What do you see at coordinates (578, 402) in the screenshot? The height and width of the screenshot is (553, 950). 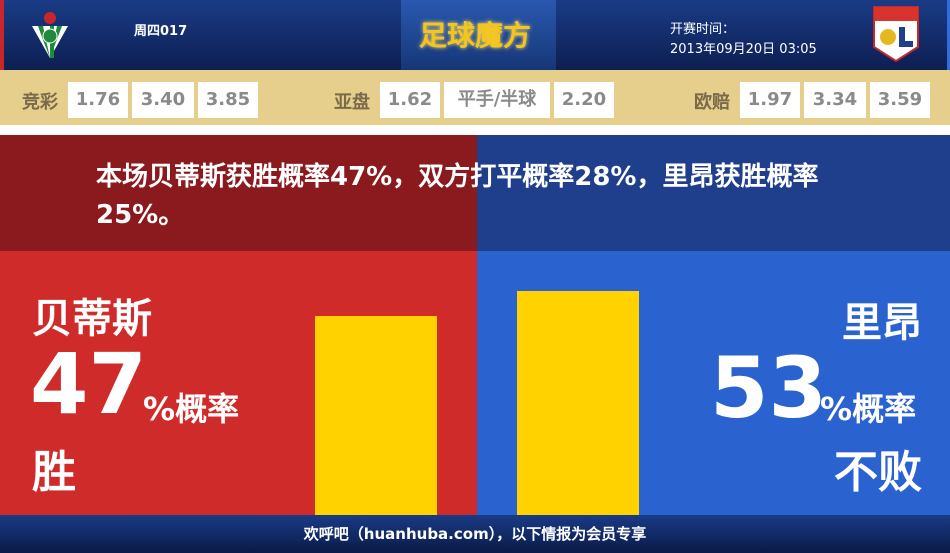 I see `away-probability-bar` at bounding box center [578, 402].